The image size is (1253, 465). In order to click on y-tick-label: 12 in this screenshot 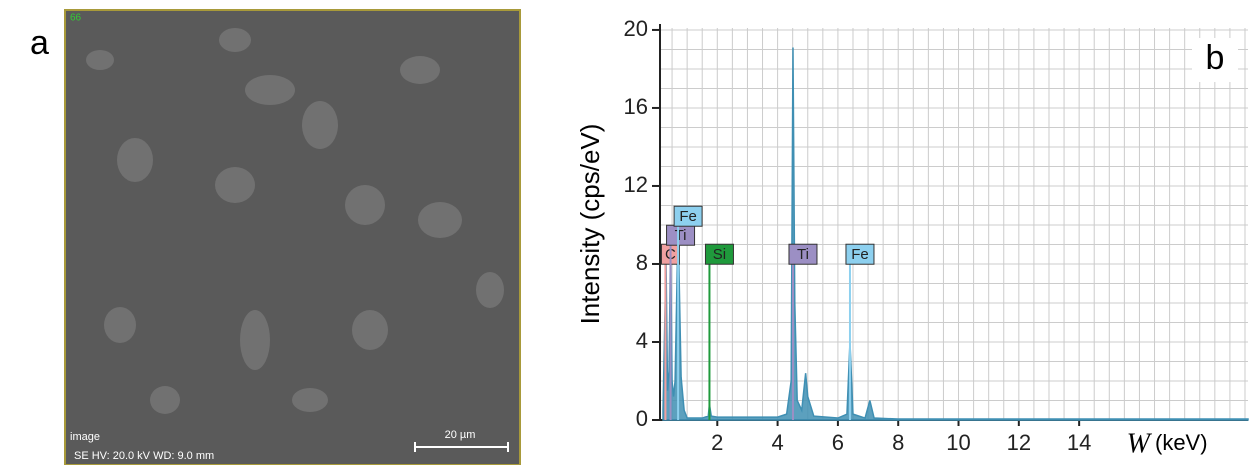, I will do `click(636, 184)`.